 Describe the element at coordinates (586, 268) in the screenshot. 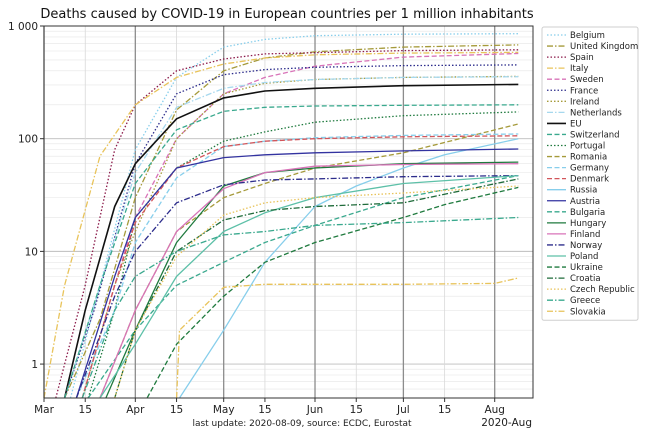

I see `legend-entry: Ukraine` at that location.